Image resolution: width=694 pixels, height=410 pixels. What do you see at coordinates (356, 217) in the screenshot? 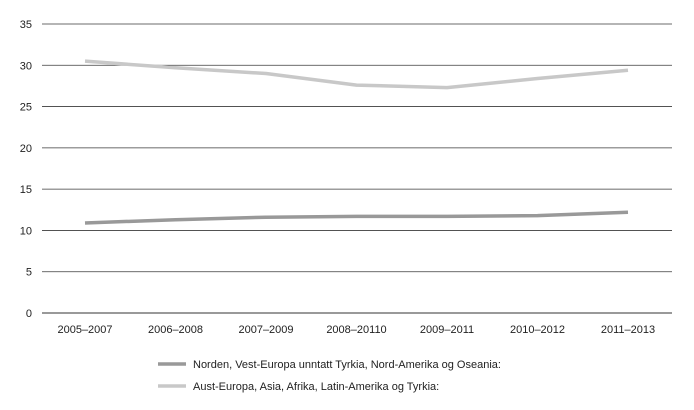
I see `series-1-line` at bounding box center [356, 217].